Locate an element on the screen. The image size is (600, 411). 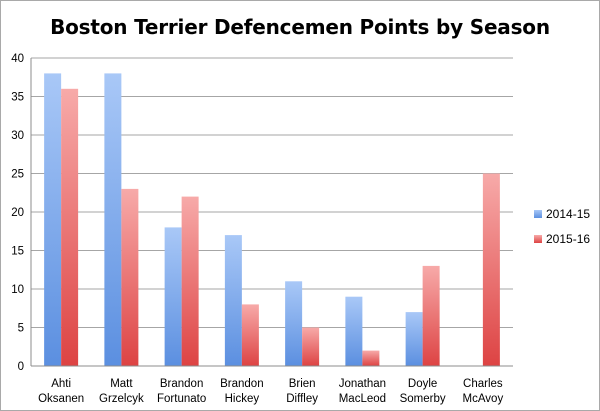
x-tick-label: Hickey is located at coordinates (242, 399).